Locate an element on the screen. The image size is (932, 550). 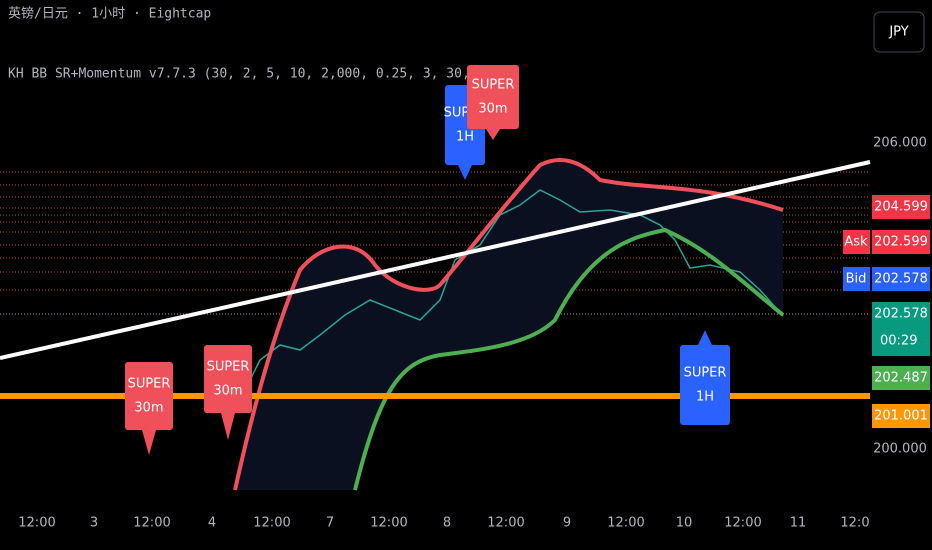
price-tick-label: 206.000 is located at coordinates (900, 143).